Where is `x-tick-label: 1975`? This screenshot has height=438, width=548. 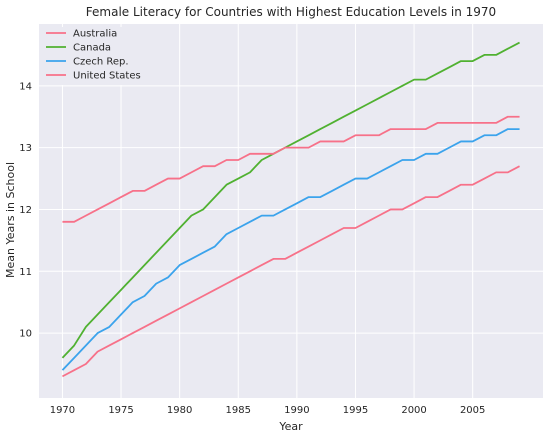 x-tick-label: 1975 is located at coordinates (120, 410).